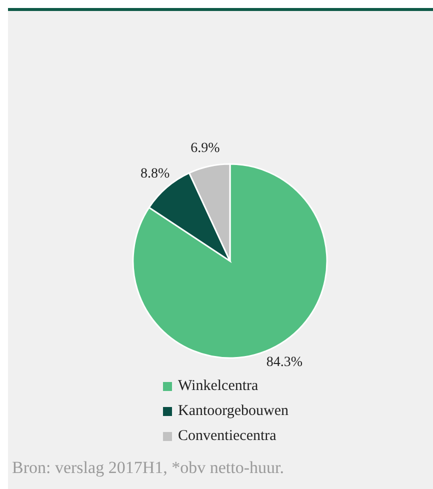  Describe the element at coordinates (155, 174) in the screenshot. I see `data-label: 8.8%` at that location.